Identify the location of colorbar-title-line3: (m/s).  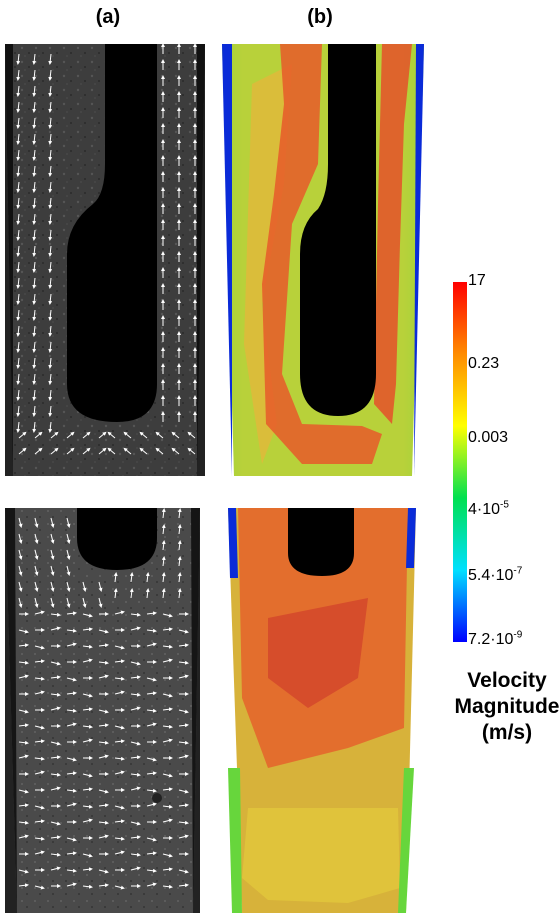
(507, 732).